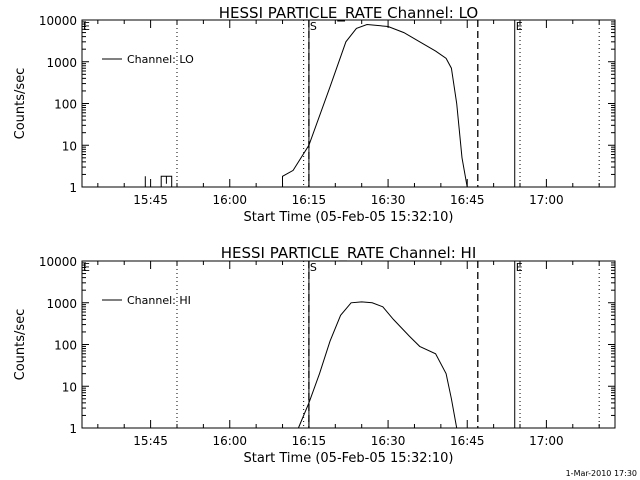  Describe the element at coordinates (20, 345) in the screenshot. I see `panel-2-y-axis-label: Counts/sec` at that location.